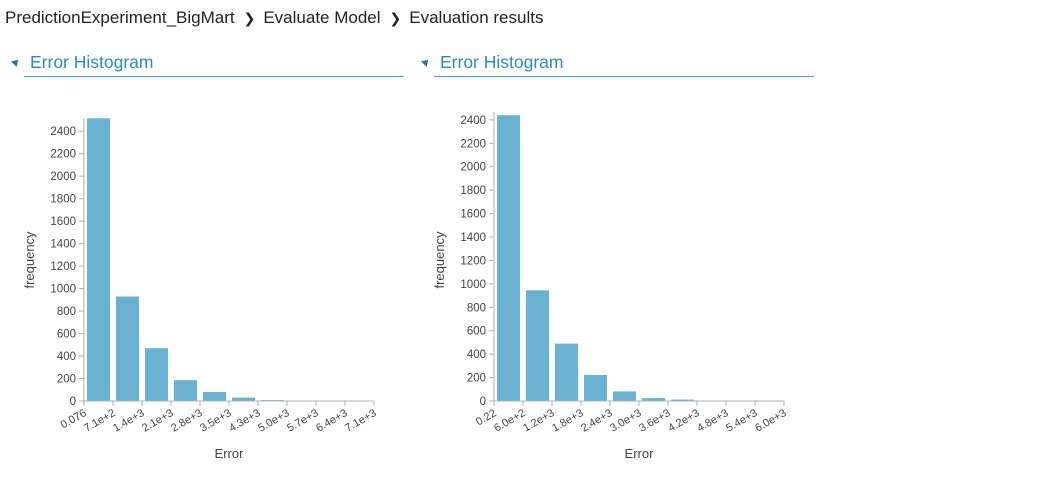 This screenshot has height=484, width=1047. I want to click on y-tick-label: 400, so click(66, 357).